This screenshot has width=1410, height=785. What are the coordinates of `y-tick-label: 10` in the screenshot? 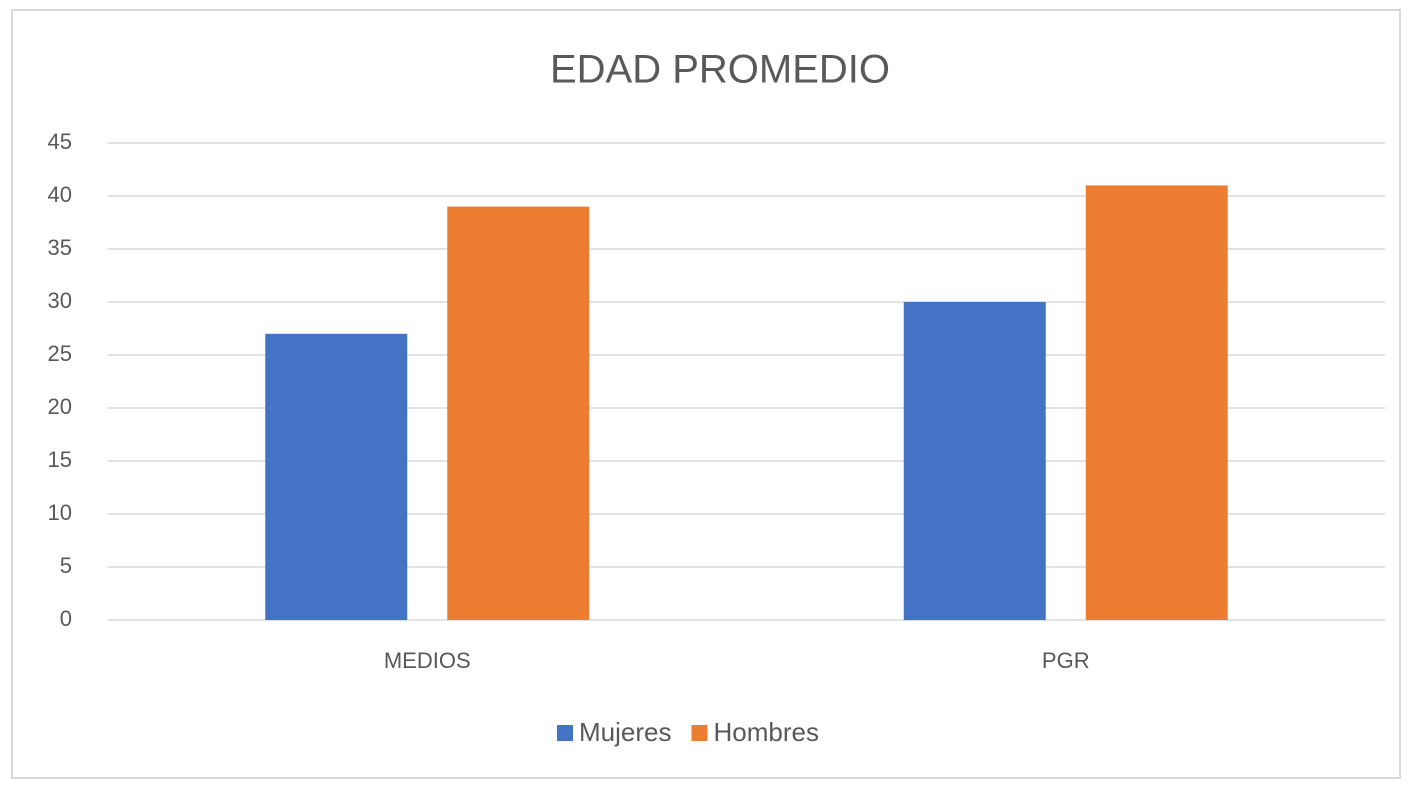 It's located at (60, 512).